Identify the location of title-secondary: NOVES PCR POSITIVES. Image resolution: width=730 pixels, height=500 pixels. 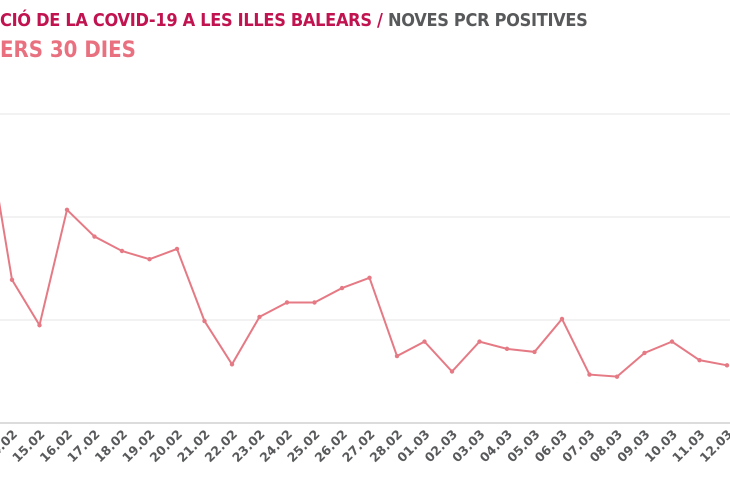
(488, 20).